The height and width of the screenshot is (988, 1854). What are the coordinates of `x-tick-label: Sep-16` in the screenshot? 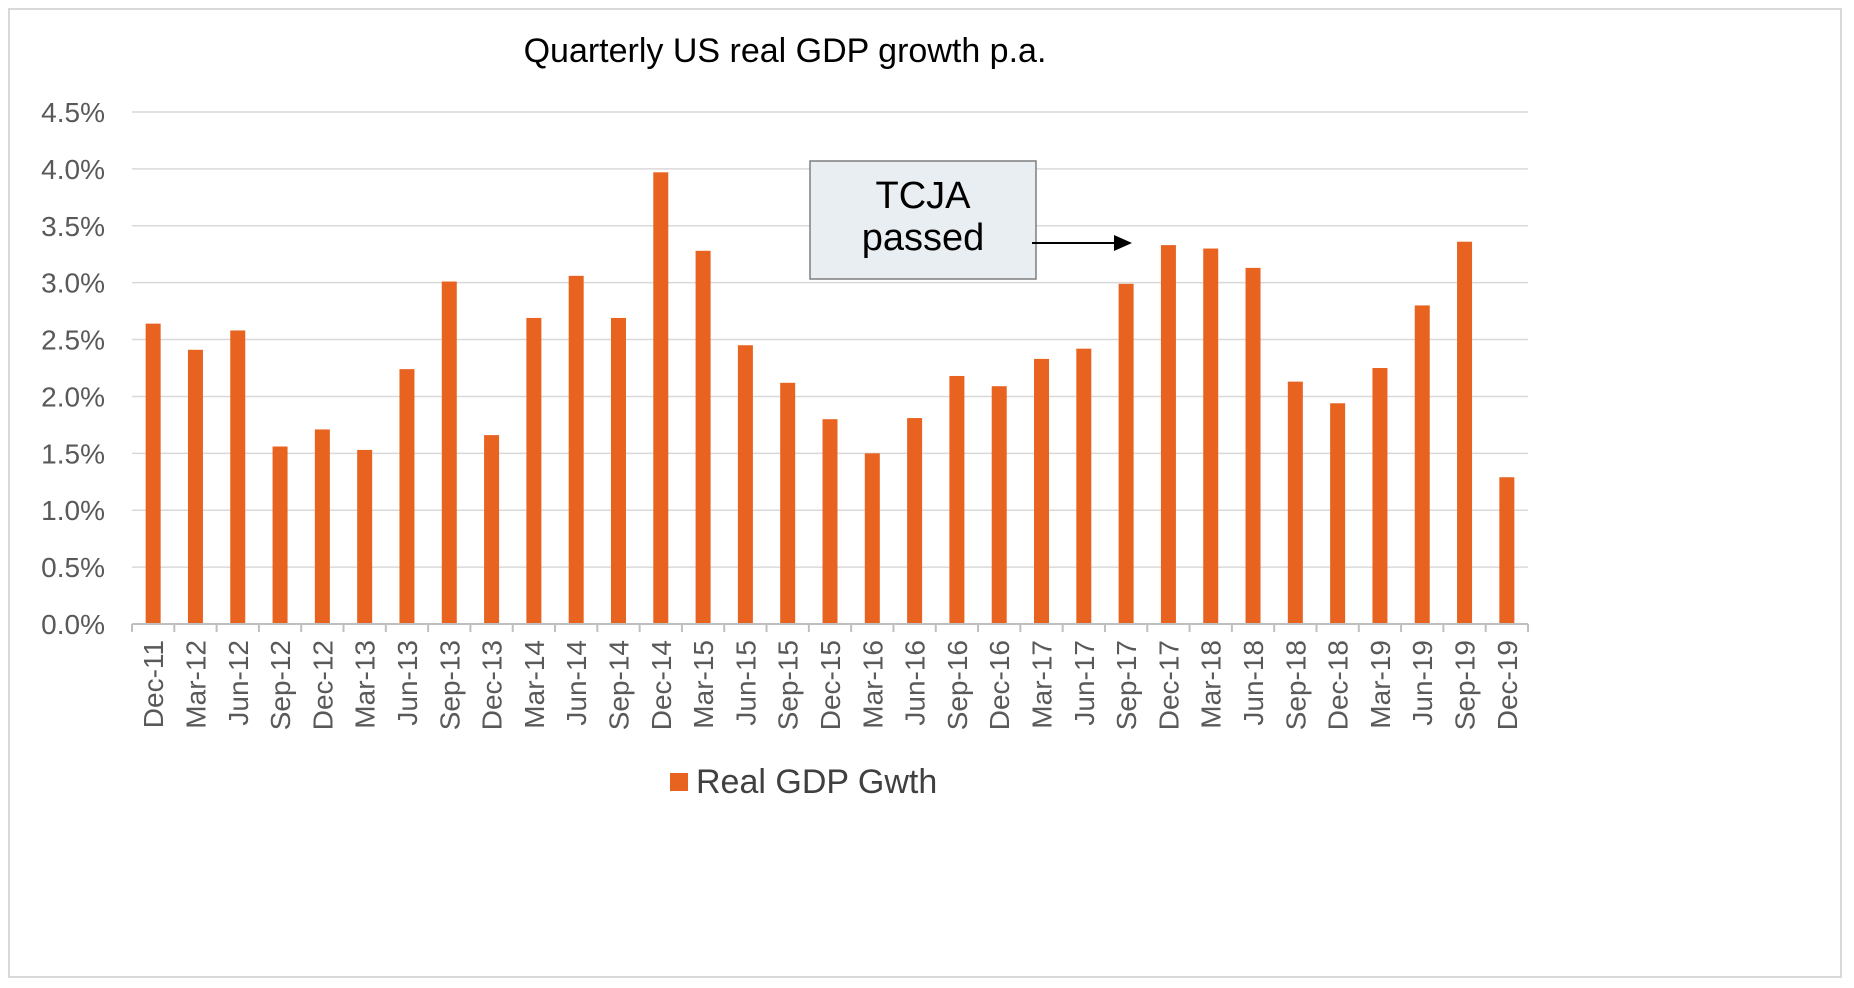 It's located at (957, 685).